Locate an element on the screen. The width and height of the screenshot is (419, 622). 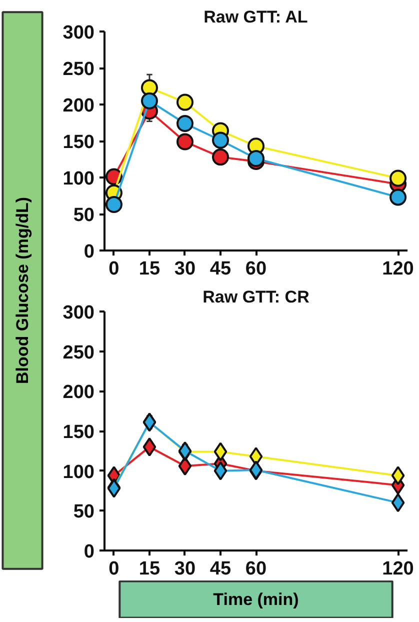
chart-title: Raw GTT: AL is located at coordinates (256, 17).